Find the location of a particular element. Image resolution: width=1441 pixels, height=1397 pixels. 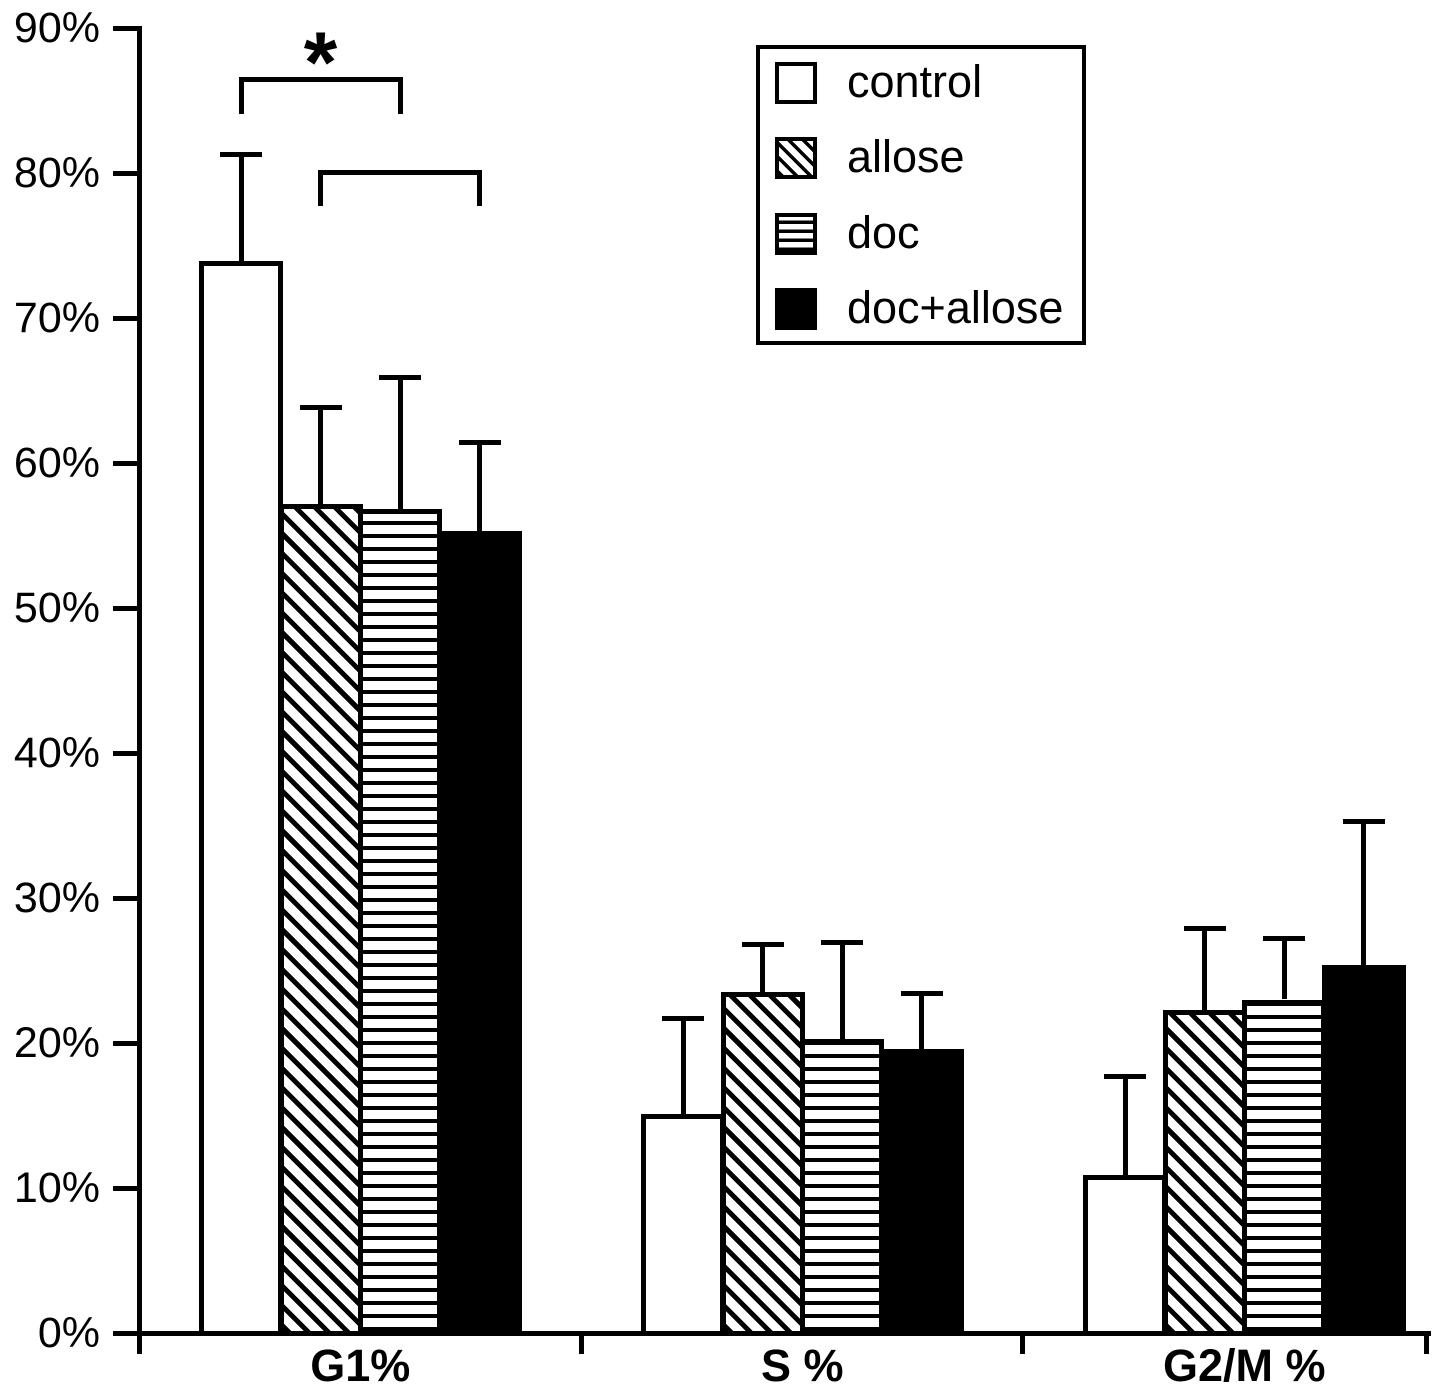

error-bar-stem-doc-allose-s is located at coordinates (921, 1021).